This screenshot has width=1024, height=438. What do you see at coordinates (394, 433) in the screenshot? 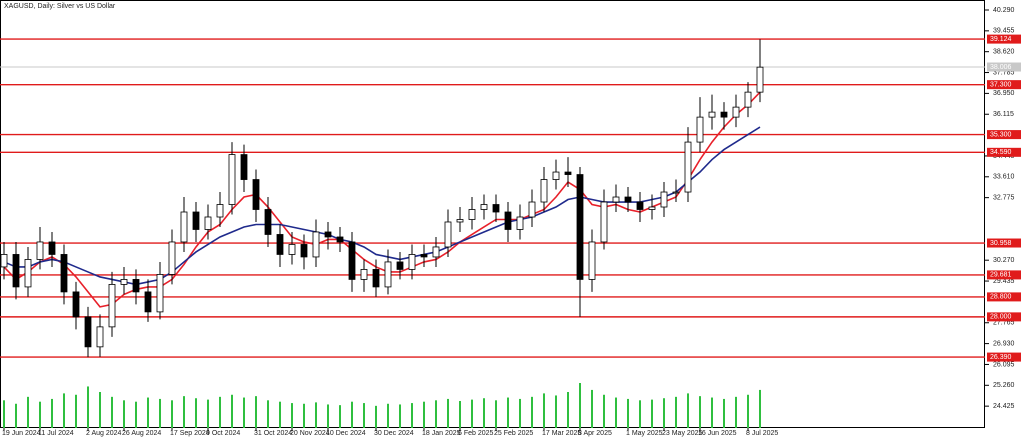
I see `x-tick-label: 30 Dec 2024` at bounding box center [394, 433].